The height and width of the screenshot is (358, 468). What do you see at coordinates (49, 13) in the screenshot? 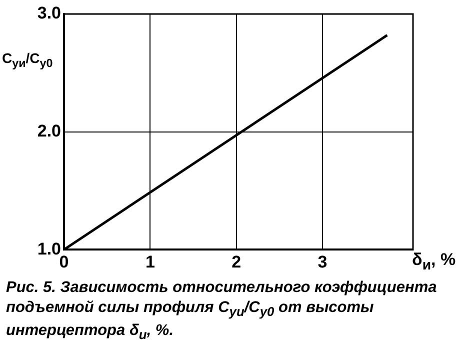
I see `y-tick-label: 3.0` at bounding box center [49, 13].